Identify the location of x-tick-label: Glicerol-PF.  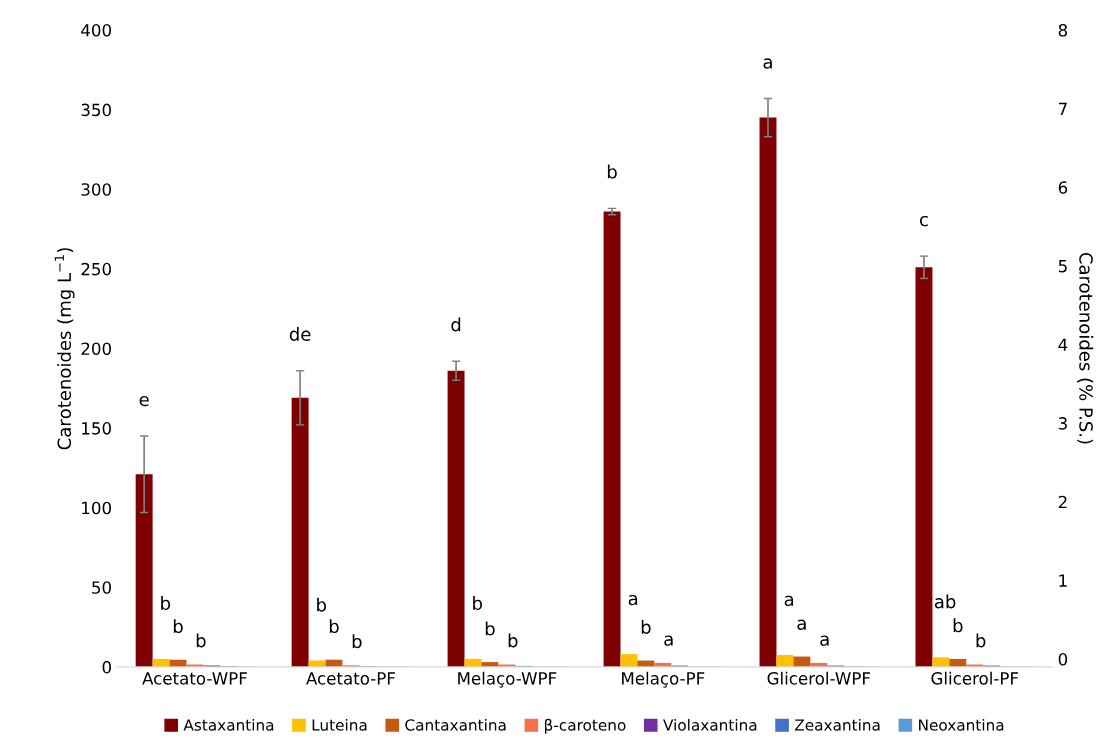
(975, 678).